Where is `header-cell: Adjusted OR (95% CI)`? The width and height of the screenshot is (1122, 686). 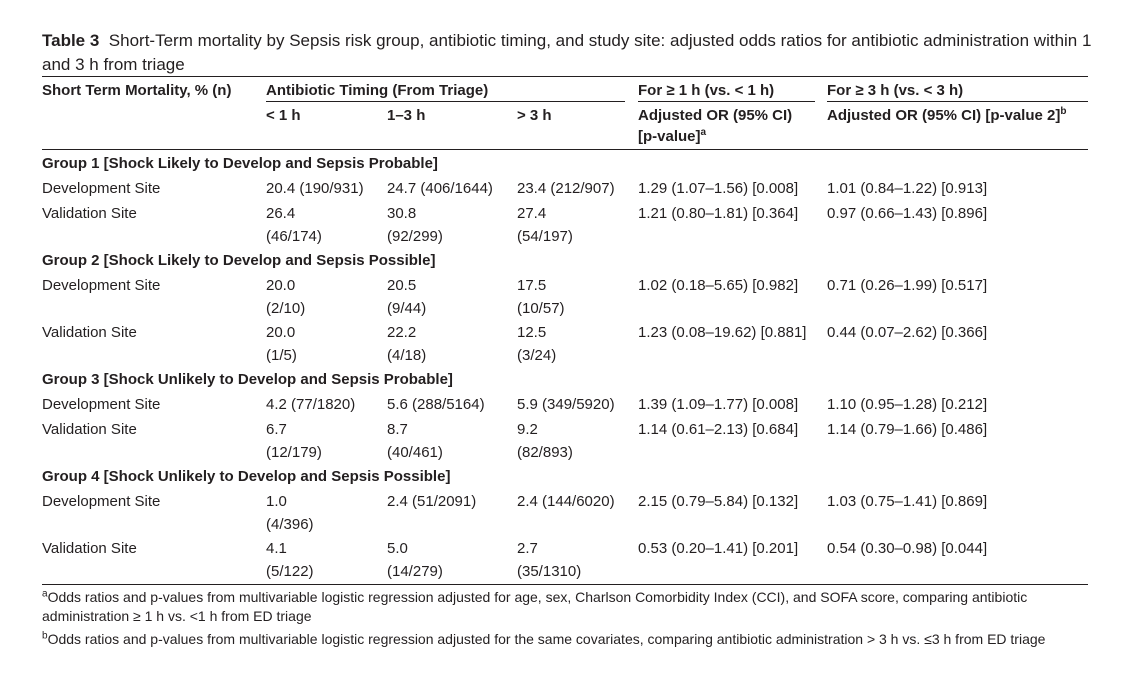
header-cell: Adjusted OR (95% CI) is located at coordinates (715, 115).